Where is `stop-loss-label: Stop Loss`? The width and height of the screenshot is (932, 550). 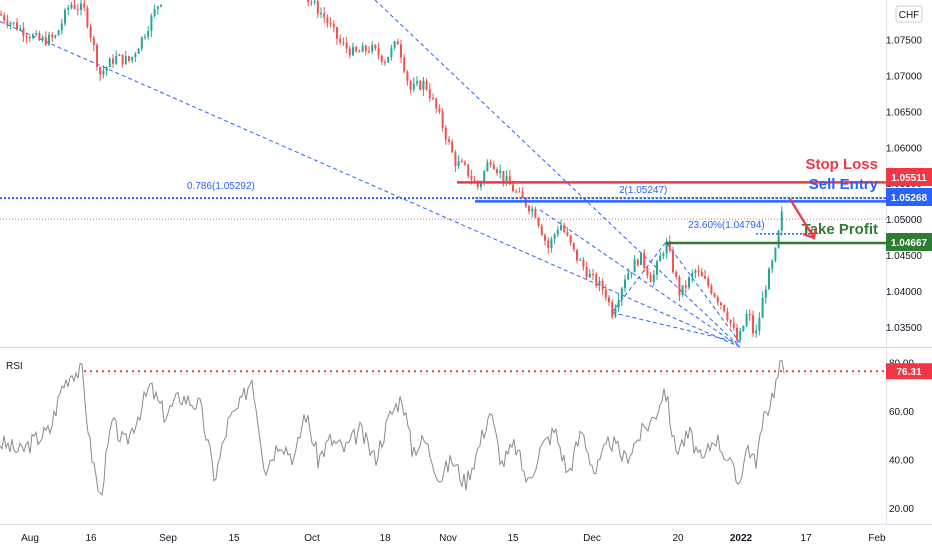
stop-loss-label: Stop Loss is located at coordinates (841, 164).